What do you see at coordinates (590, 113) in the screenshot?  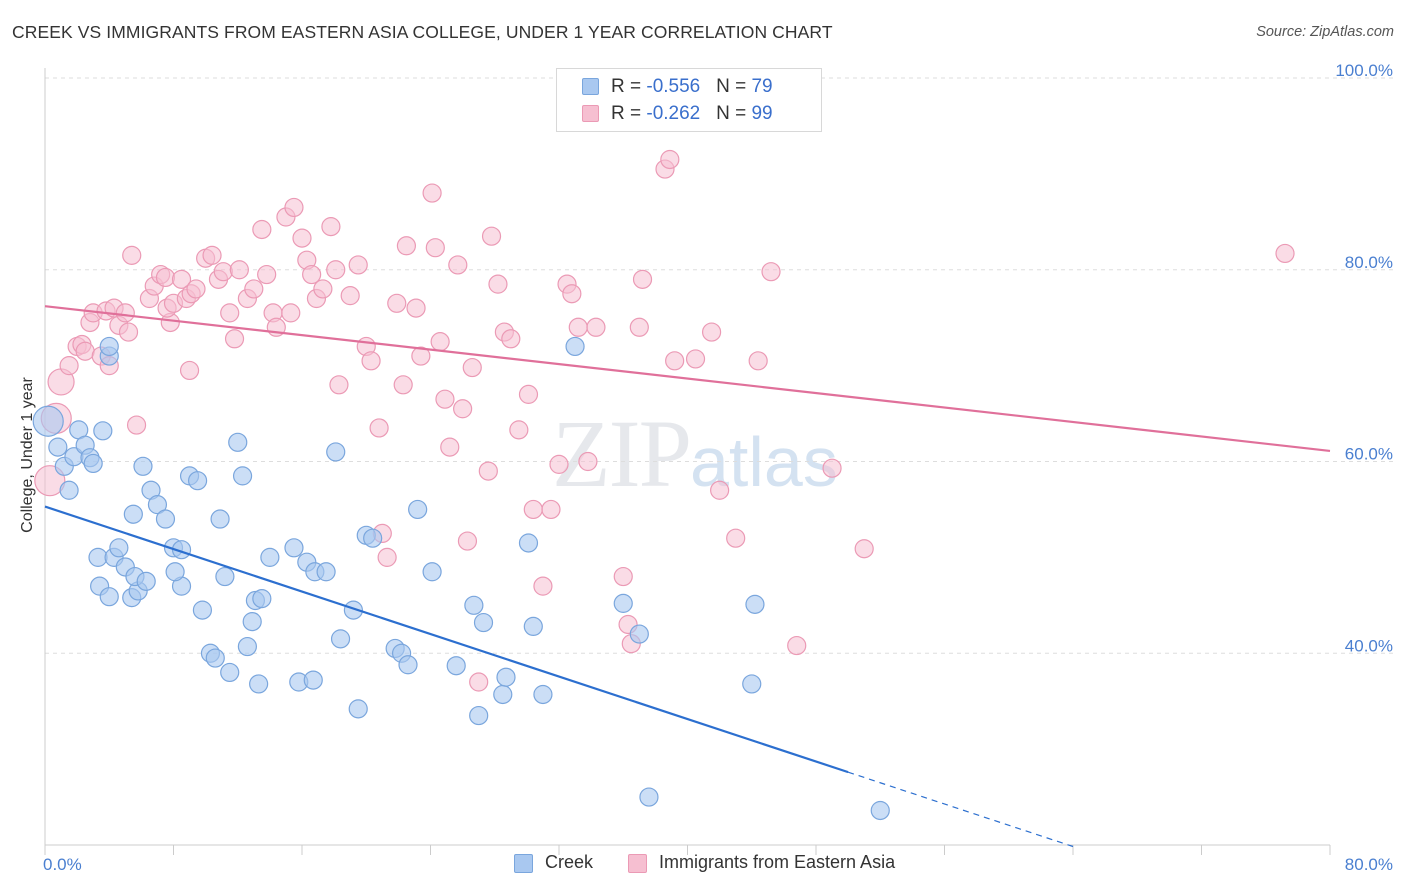 I see `immigrants-swatch` at bounding box center [590, 113].